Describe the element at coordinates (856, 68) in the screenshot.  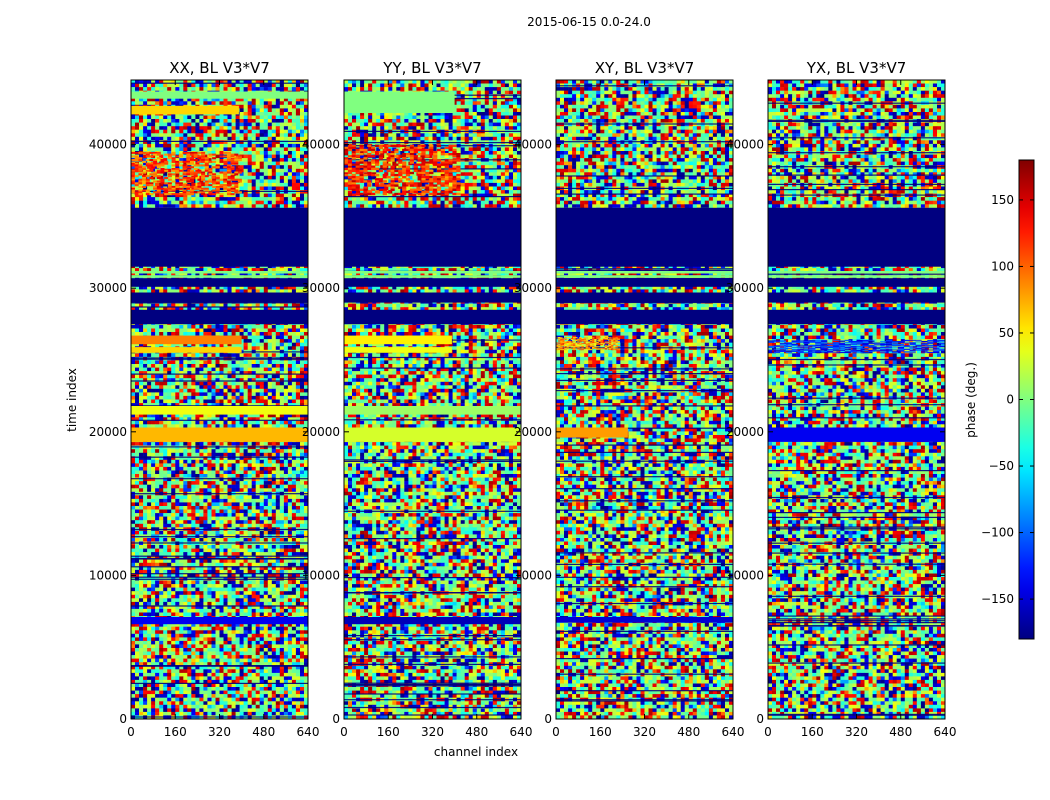
I see `panel-title: YX, BL V3*V7` at that location.